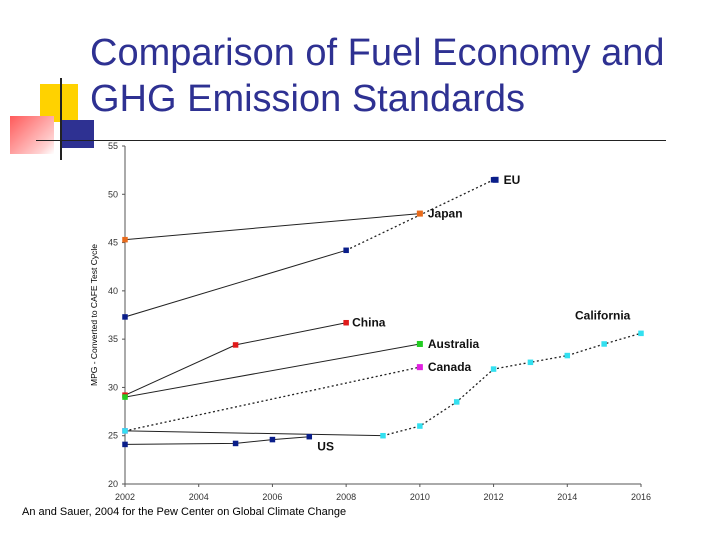 This screenshot has height=540, width=720. Describe the element at coordinates (603, 315) in the screenshot. I see `series-label-california: California` at that location.